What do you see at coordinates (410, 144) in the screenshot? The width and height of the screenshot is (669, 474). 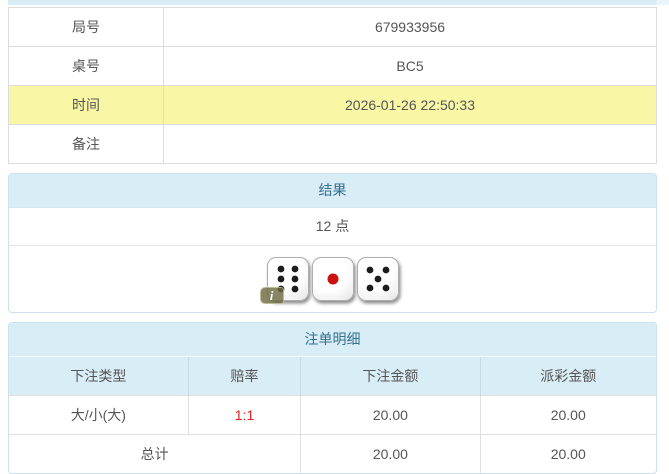 I see `remark-value` at bounding box center [410, 144].